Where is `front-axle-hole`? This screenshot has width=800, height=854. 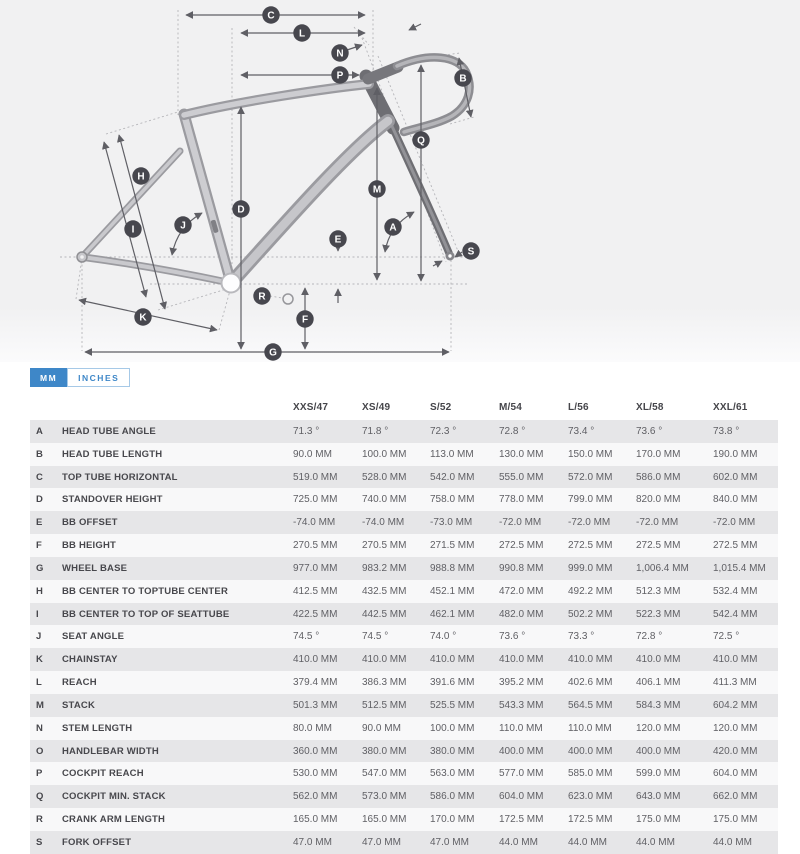 front-axle-hole is located at coordinates (450, 256).